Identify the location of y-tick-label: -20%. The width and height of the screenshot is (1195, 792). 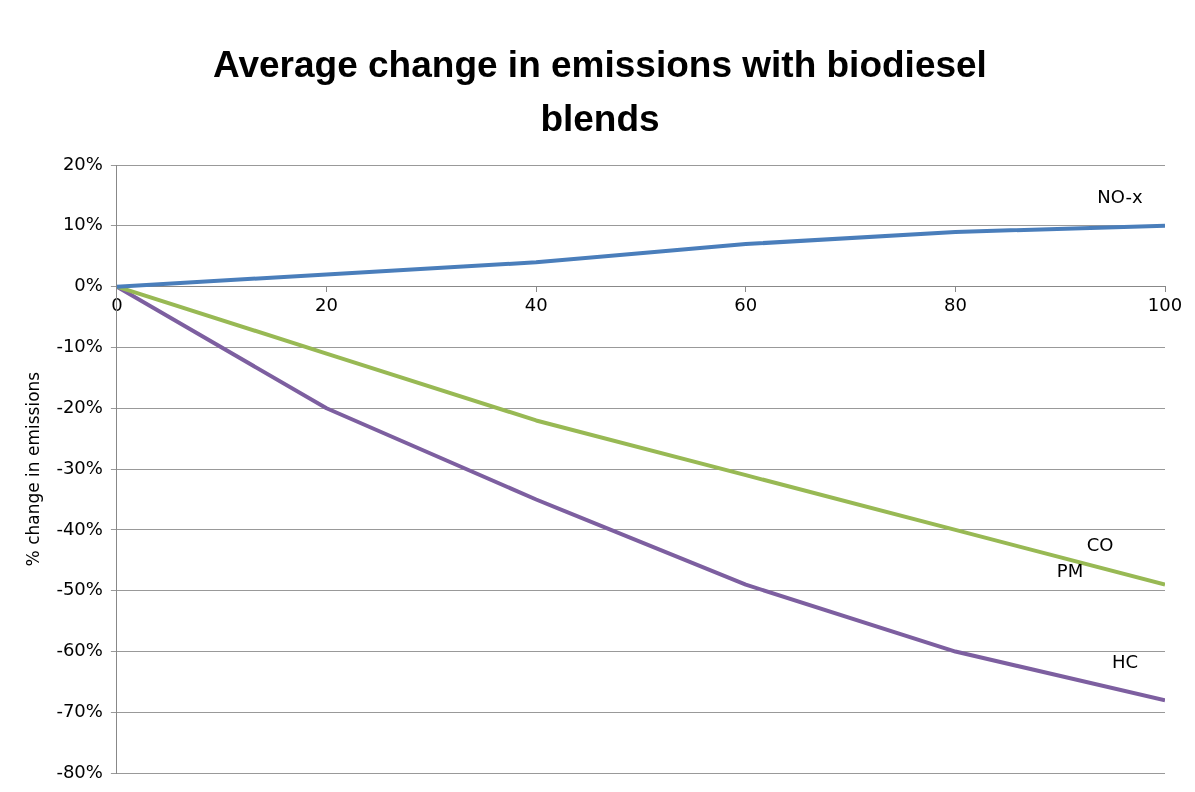
(79, 406).